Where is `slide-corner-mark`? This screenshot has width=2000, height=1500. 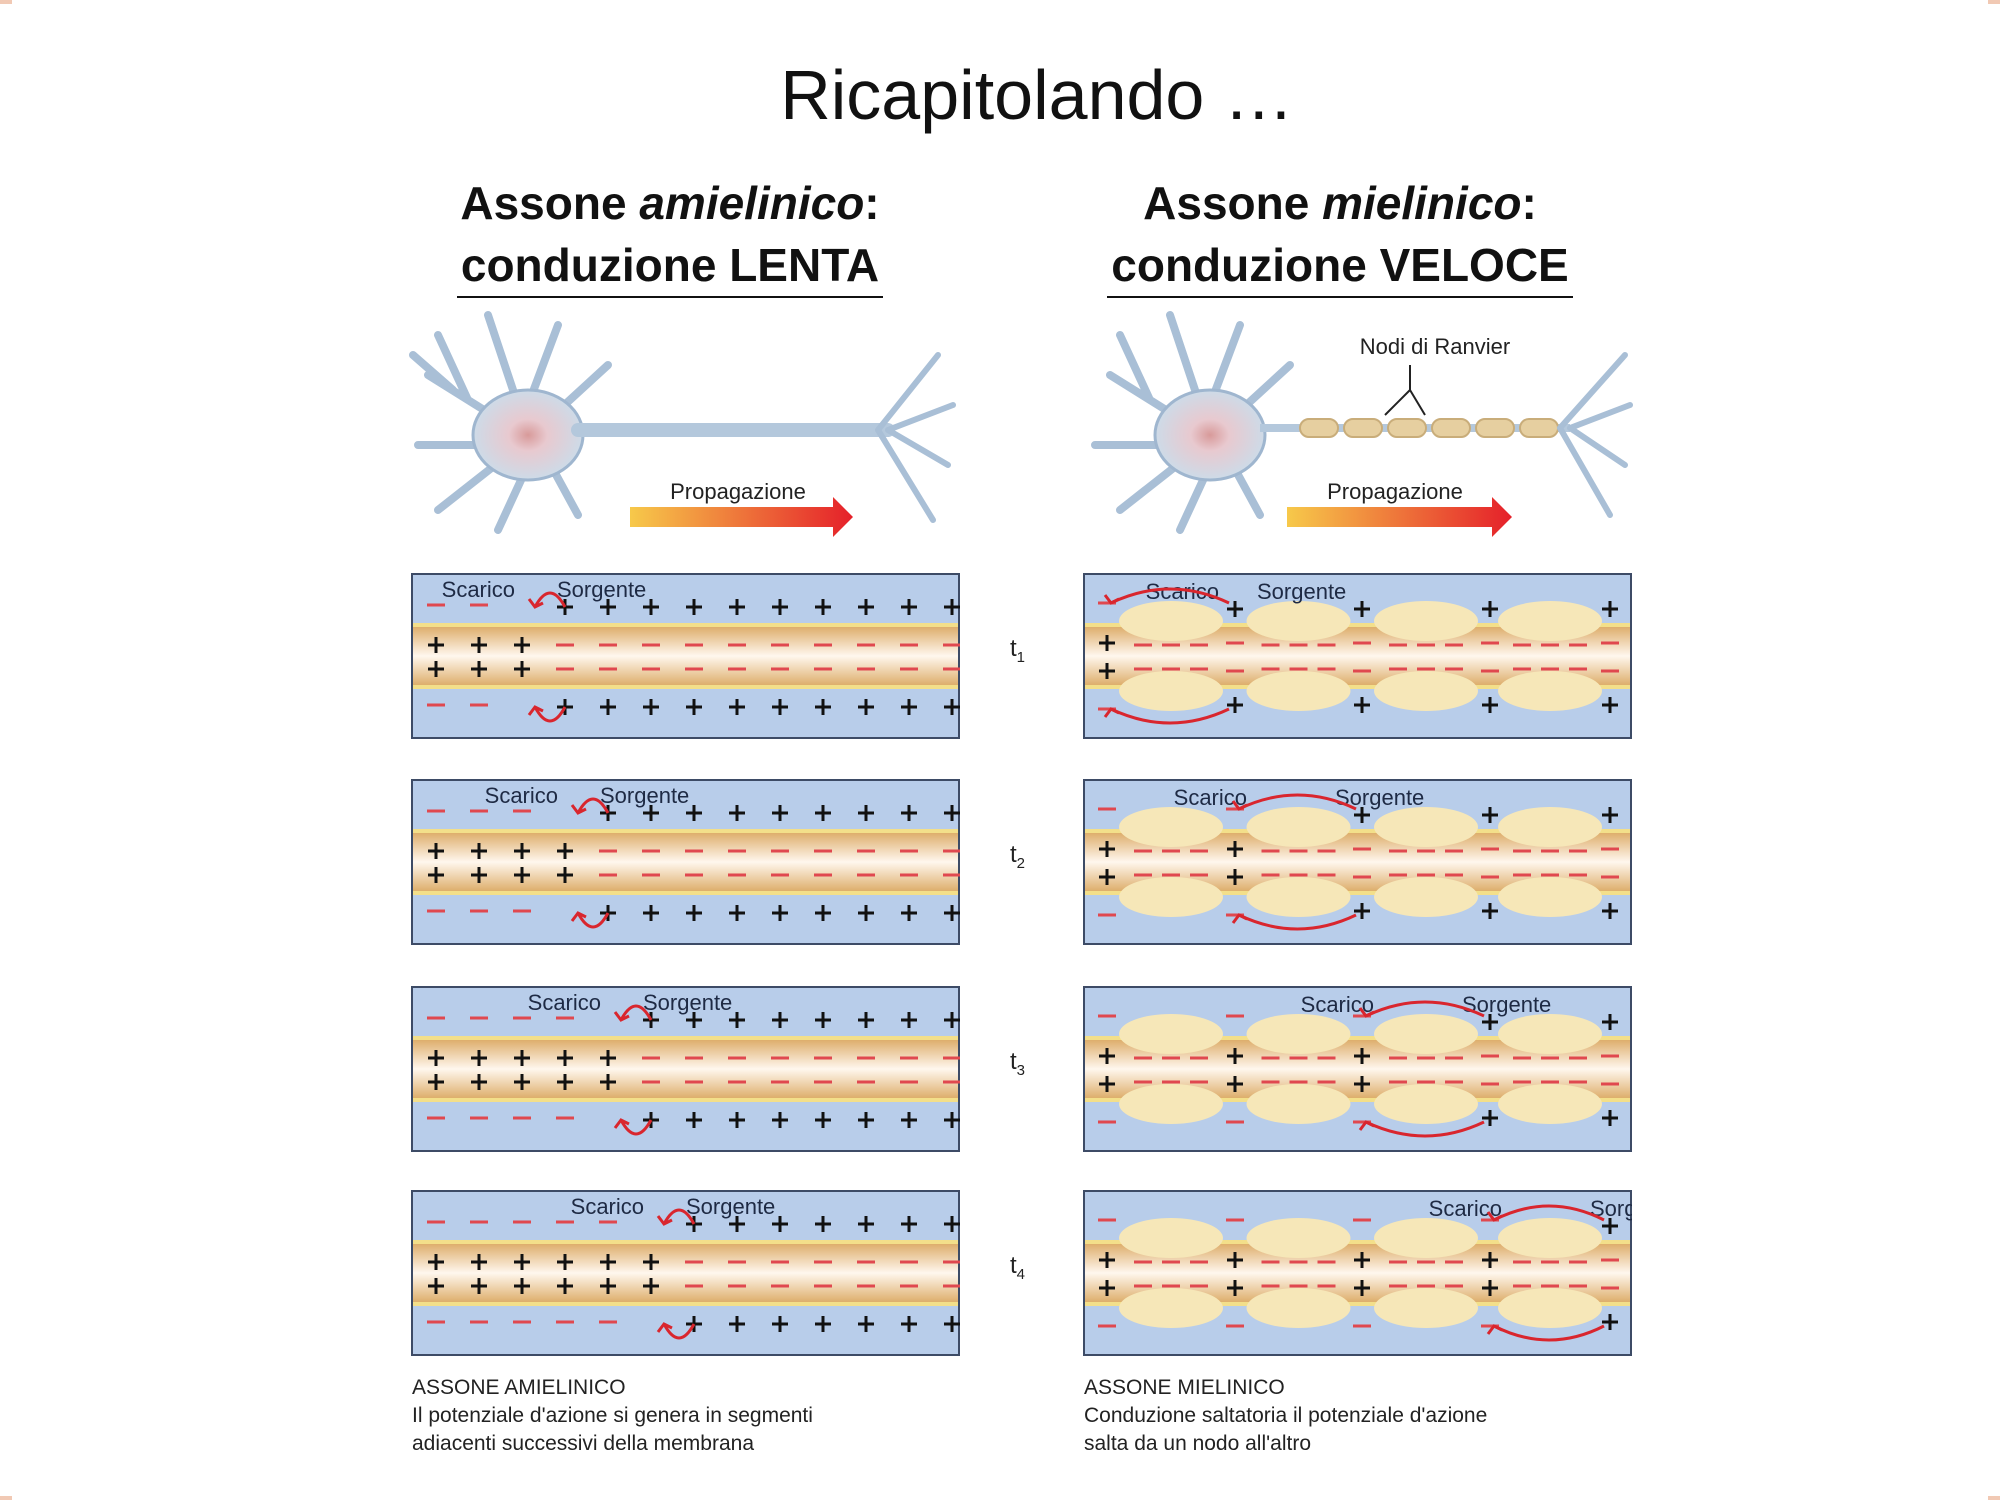
slide-corner-mark is located at coordinates (6, 1498).